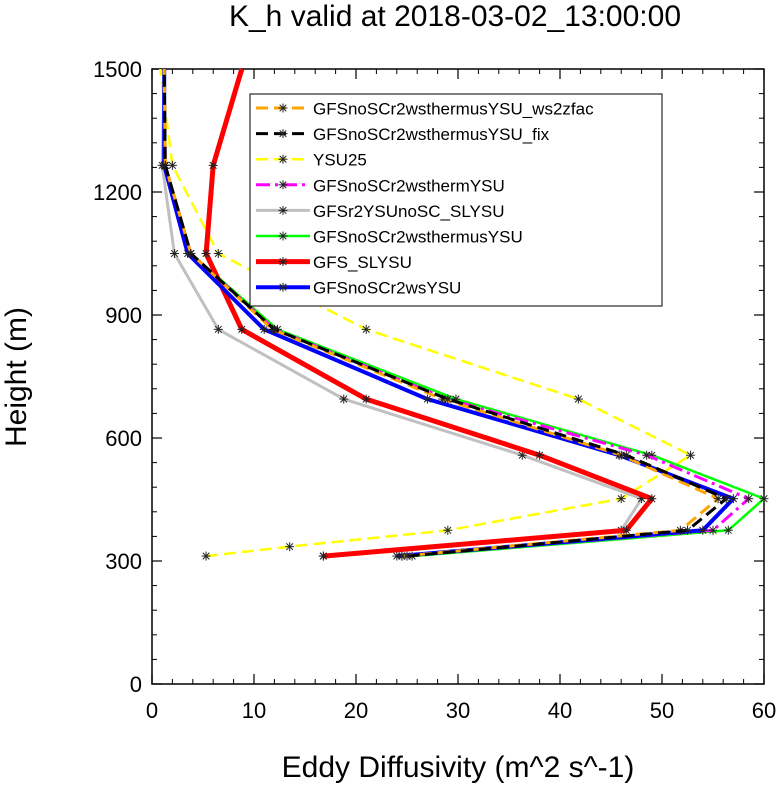 This screenshot has width=781, height=796. What do you see at coordinates (418, 237) in the screenshot?
I see `legend-label: GFSnoSCr2wsthermusYSU` at bounding box center [418, 237].